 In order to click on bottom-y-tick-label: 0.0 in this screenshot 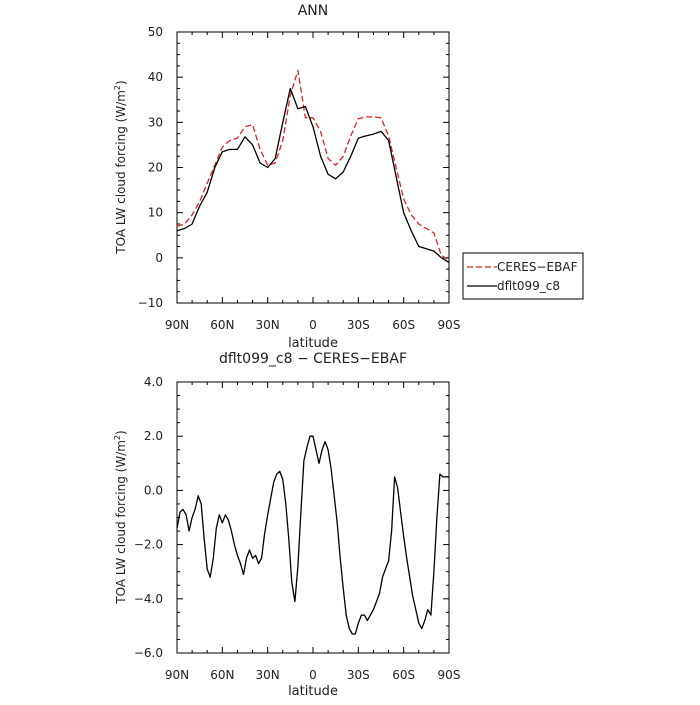, I will do `click(153, 490)`.